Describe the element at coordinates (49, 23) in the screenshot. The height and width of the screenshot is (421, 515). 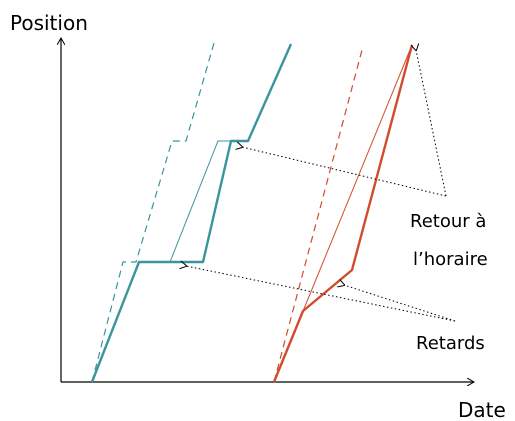
I see `y-axis-label: Position` at that location.